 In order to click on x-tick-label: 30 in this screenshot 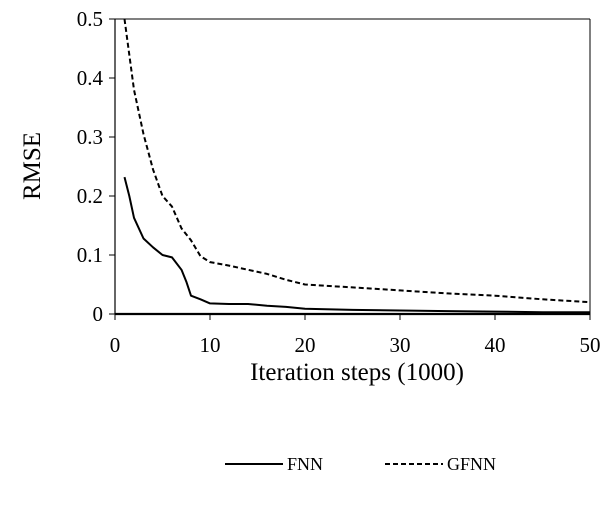, I will do `click(400, 345)`.